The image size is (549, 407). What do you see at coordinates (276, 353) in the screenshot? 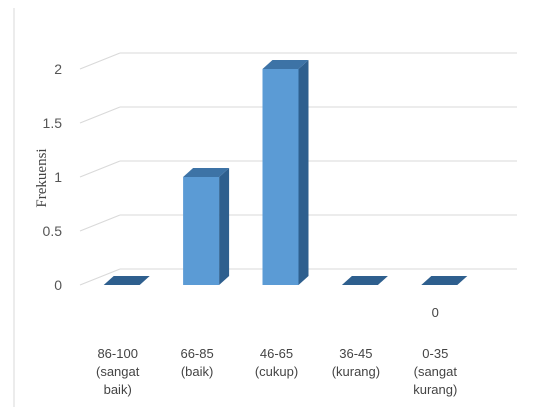
I see `category-label-line: 46-65` at bounding box center [276, 353].